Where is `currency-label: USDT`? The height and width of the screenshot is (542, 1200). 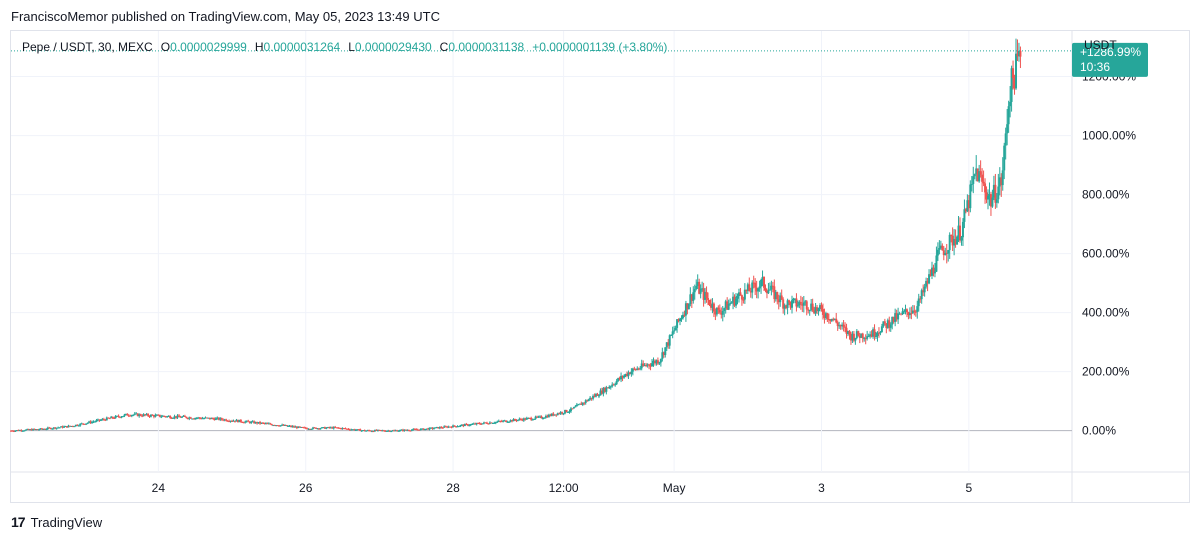
currency-label: USDT is located at coordinates (1100, 45).